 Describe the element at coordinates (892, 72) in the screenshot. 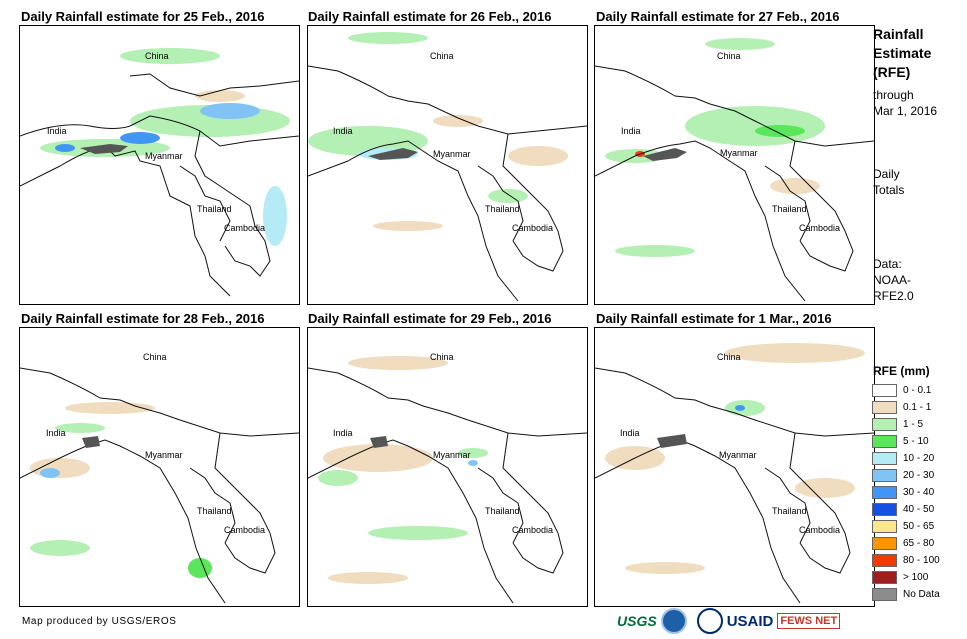

I see `title-line: (RFE)` at that location.